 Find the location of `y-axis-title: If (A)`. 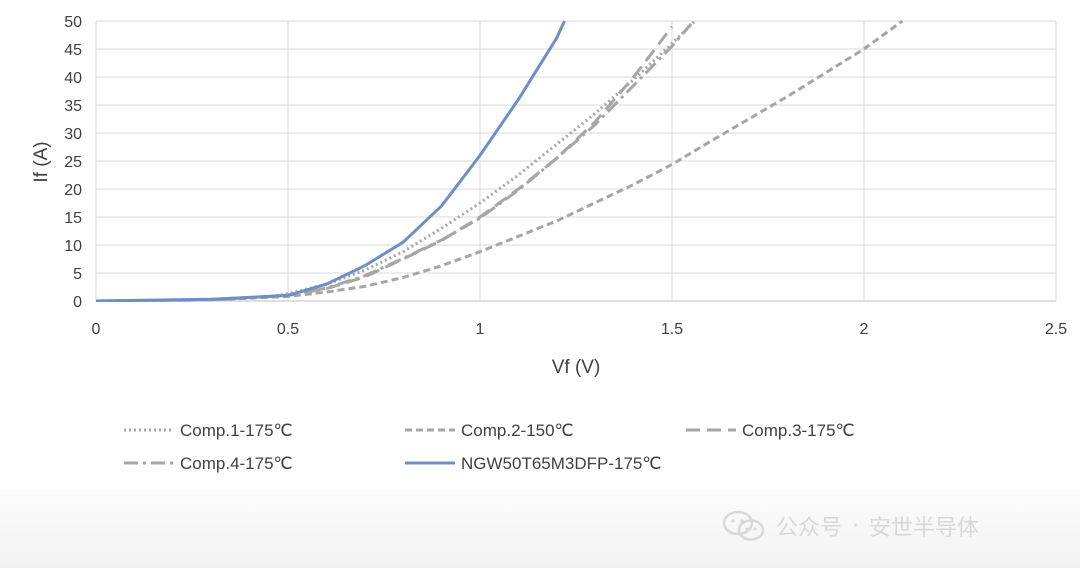

y-axis-title: If (A) is located at coordinates (41, 161).